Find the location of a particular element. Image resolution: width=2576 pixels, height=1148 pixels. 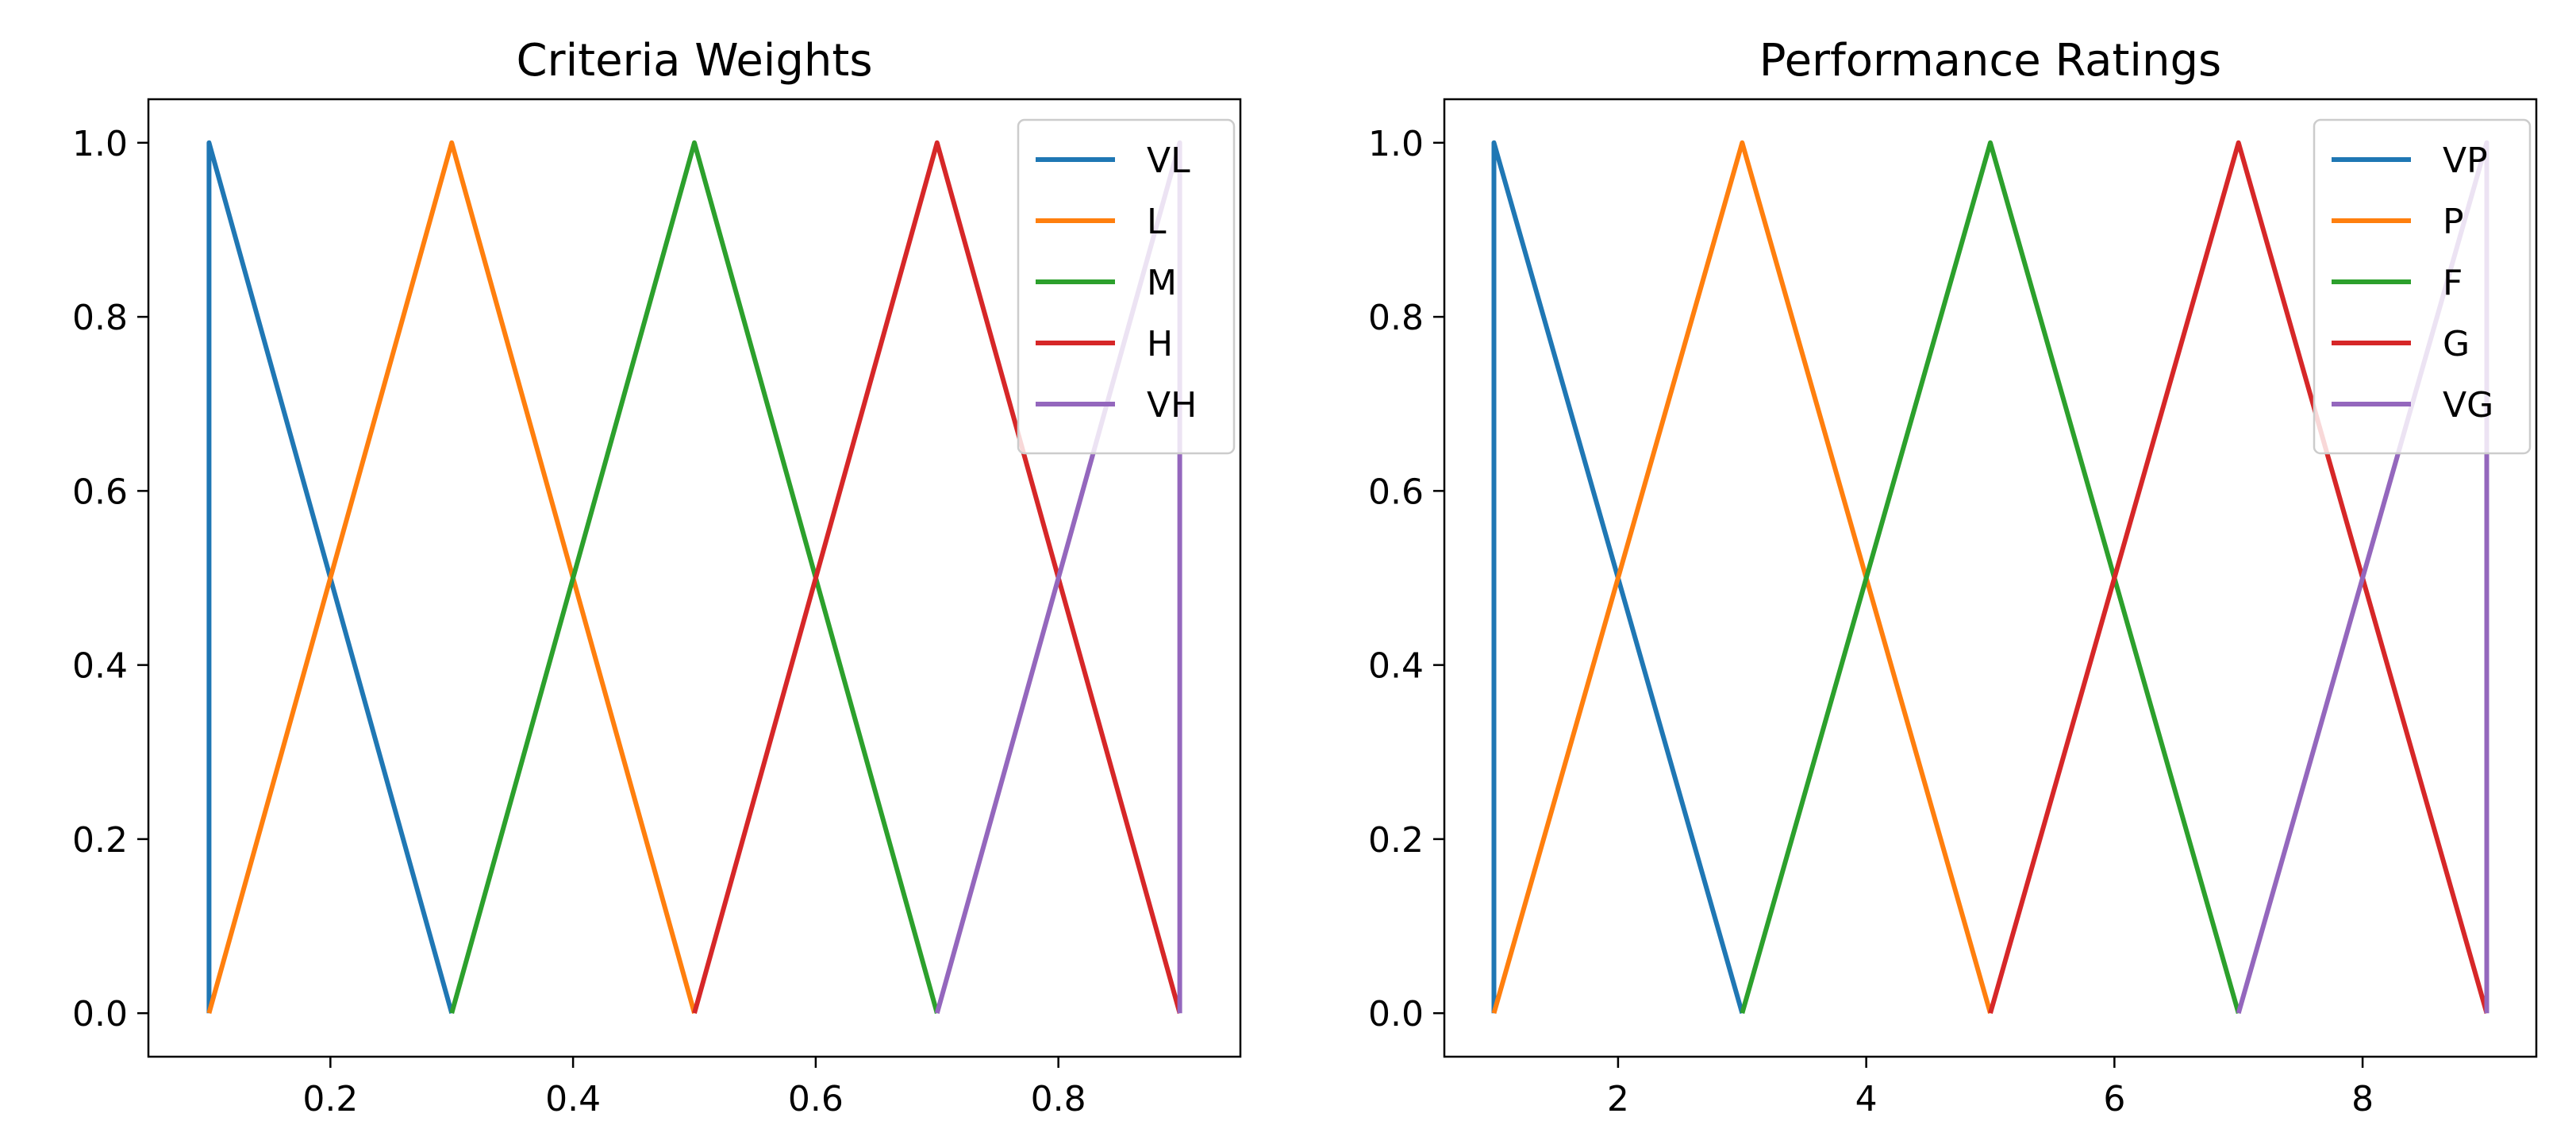

series-line-vp is located at coordinates (1618, 577).